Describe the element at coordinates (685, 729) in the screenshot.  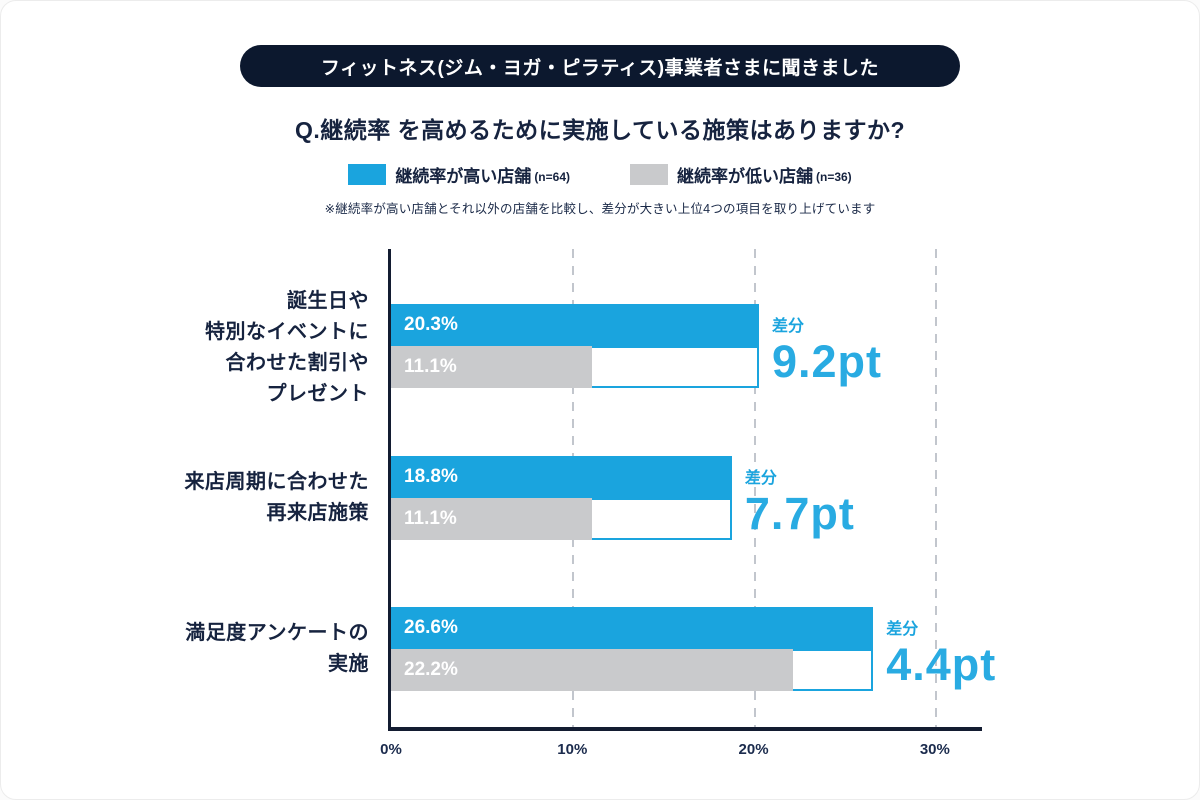
I see `x-axis-line` at that location.